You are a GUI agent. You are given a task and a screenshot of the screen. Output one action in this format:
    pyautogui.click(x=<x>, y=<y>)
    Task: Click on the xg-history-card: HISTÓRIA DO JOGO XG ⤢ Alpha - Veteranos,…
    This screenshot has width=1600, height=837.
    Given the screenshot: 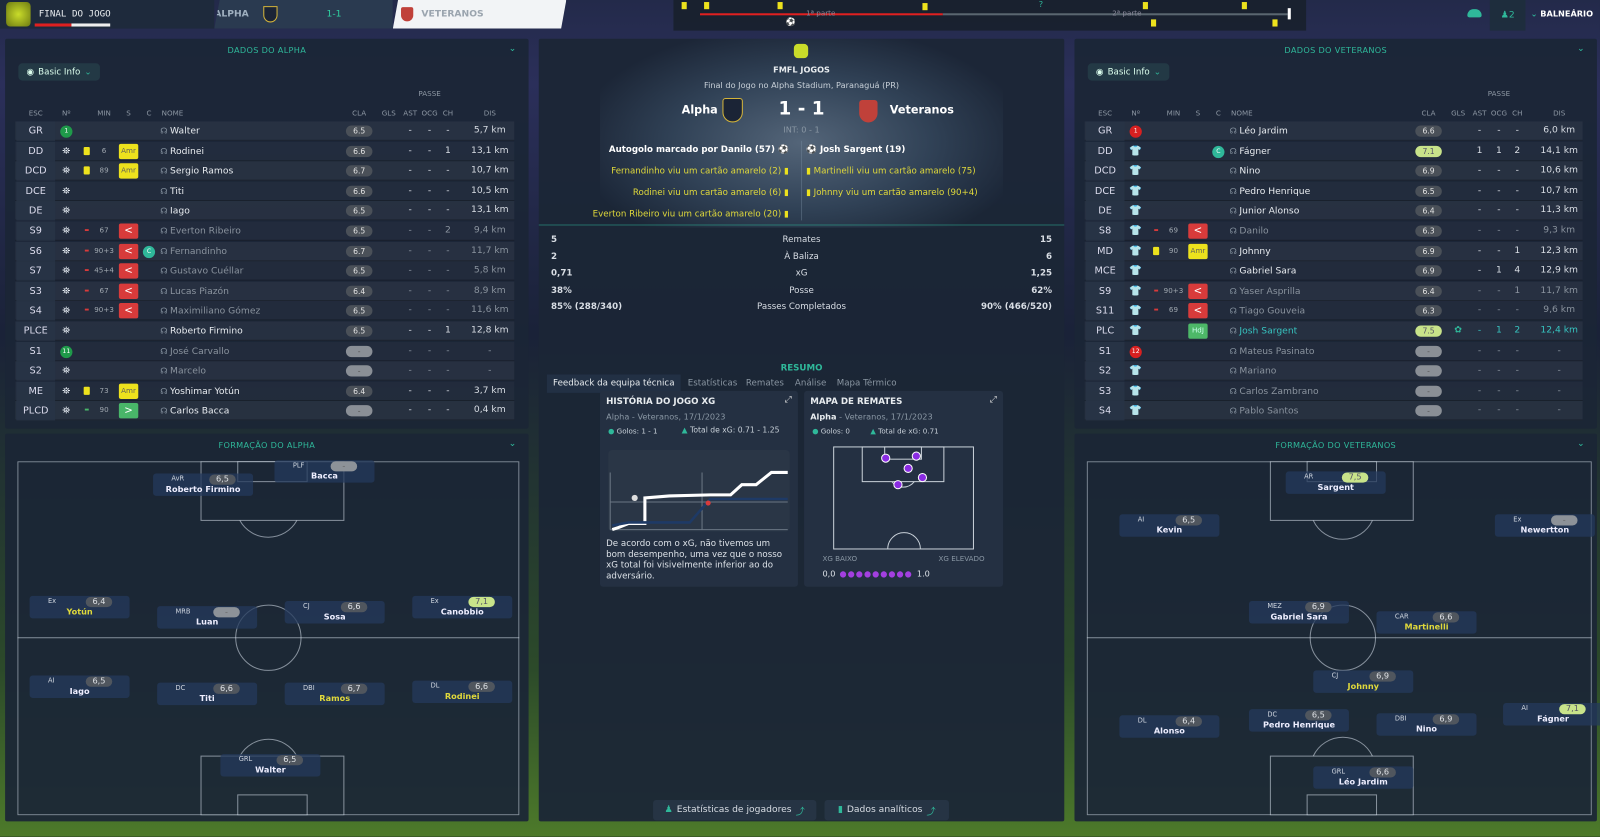 What is the action you would take?
    pyautogui.click(x=698, y=488)
    